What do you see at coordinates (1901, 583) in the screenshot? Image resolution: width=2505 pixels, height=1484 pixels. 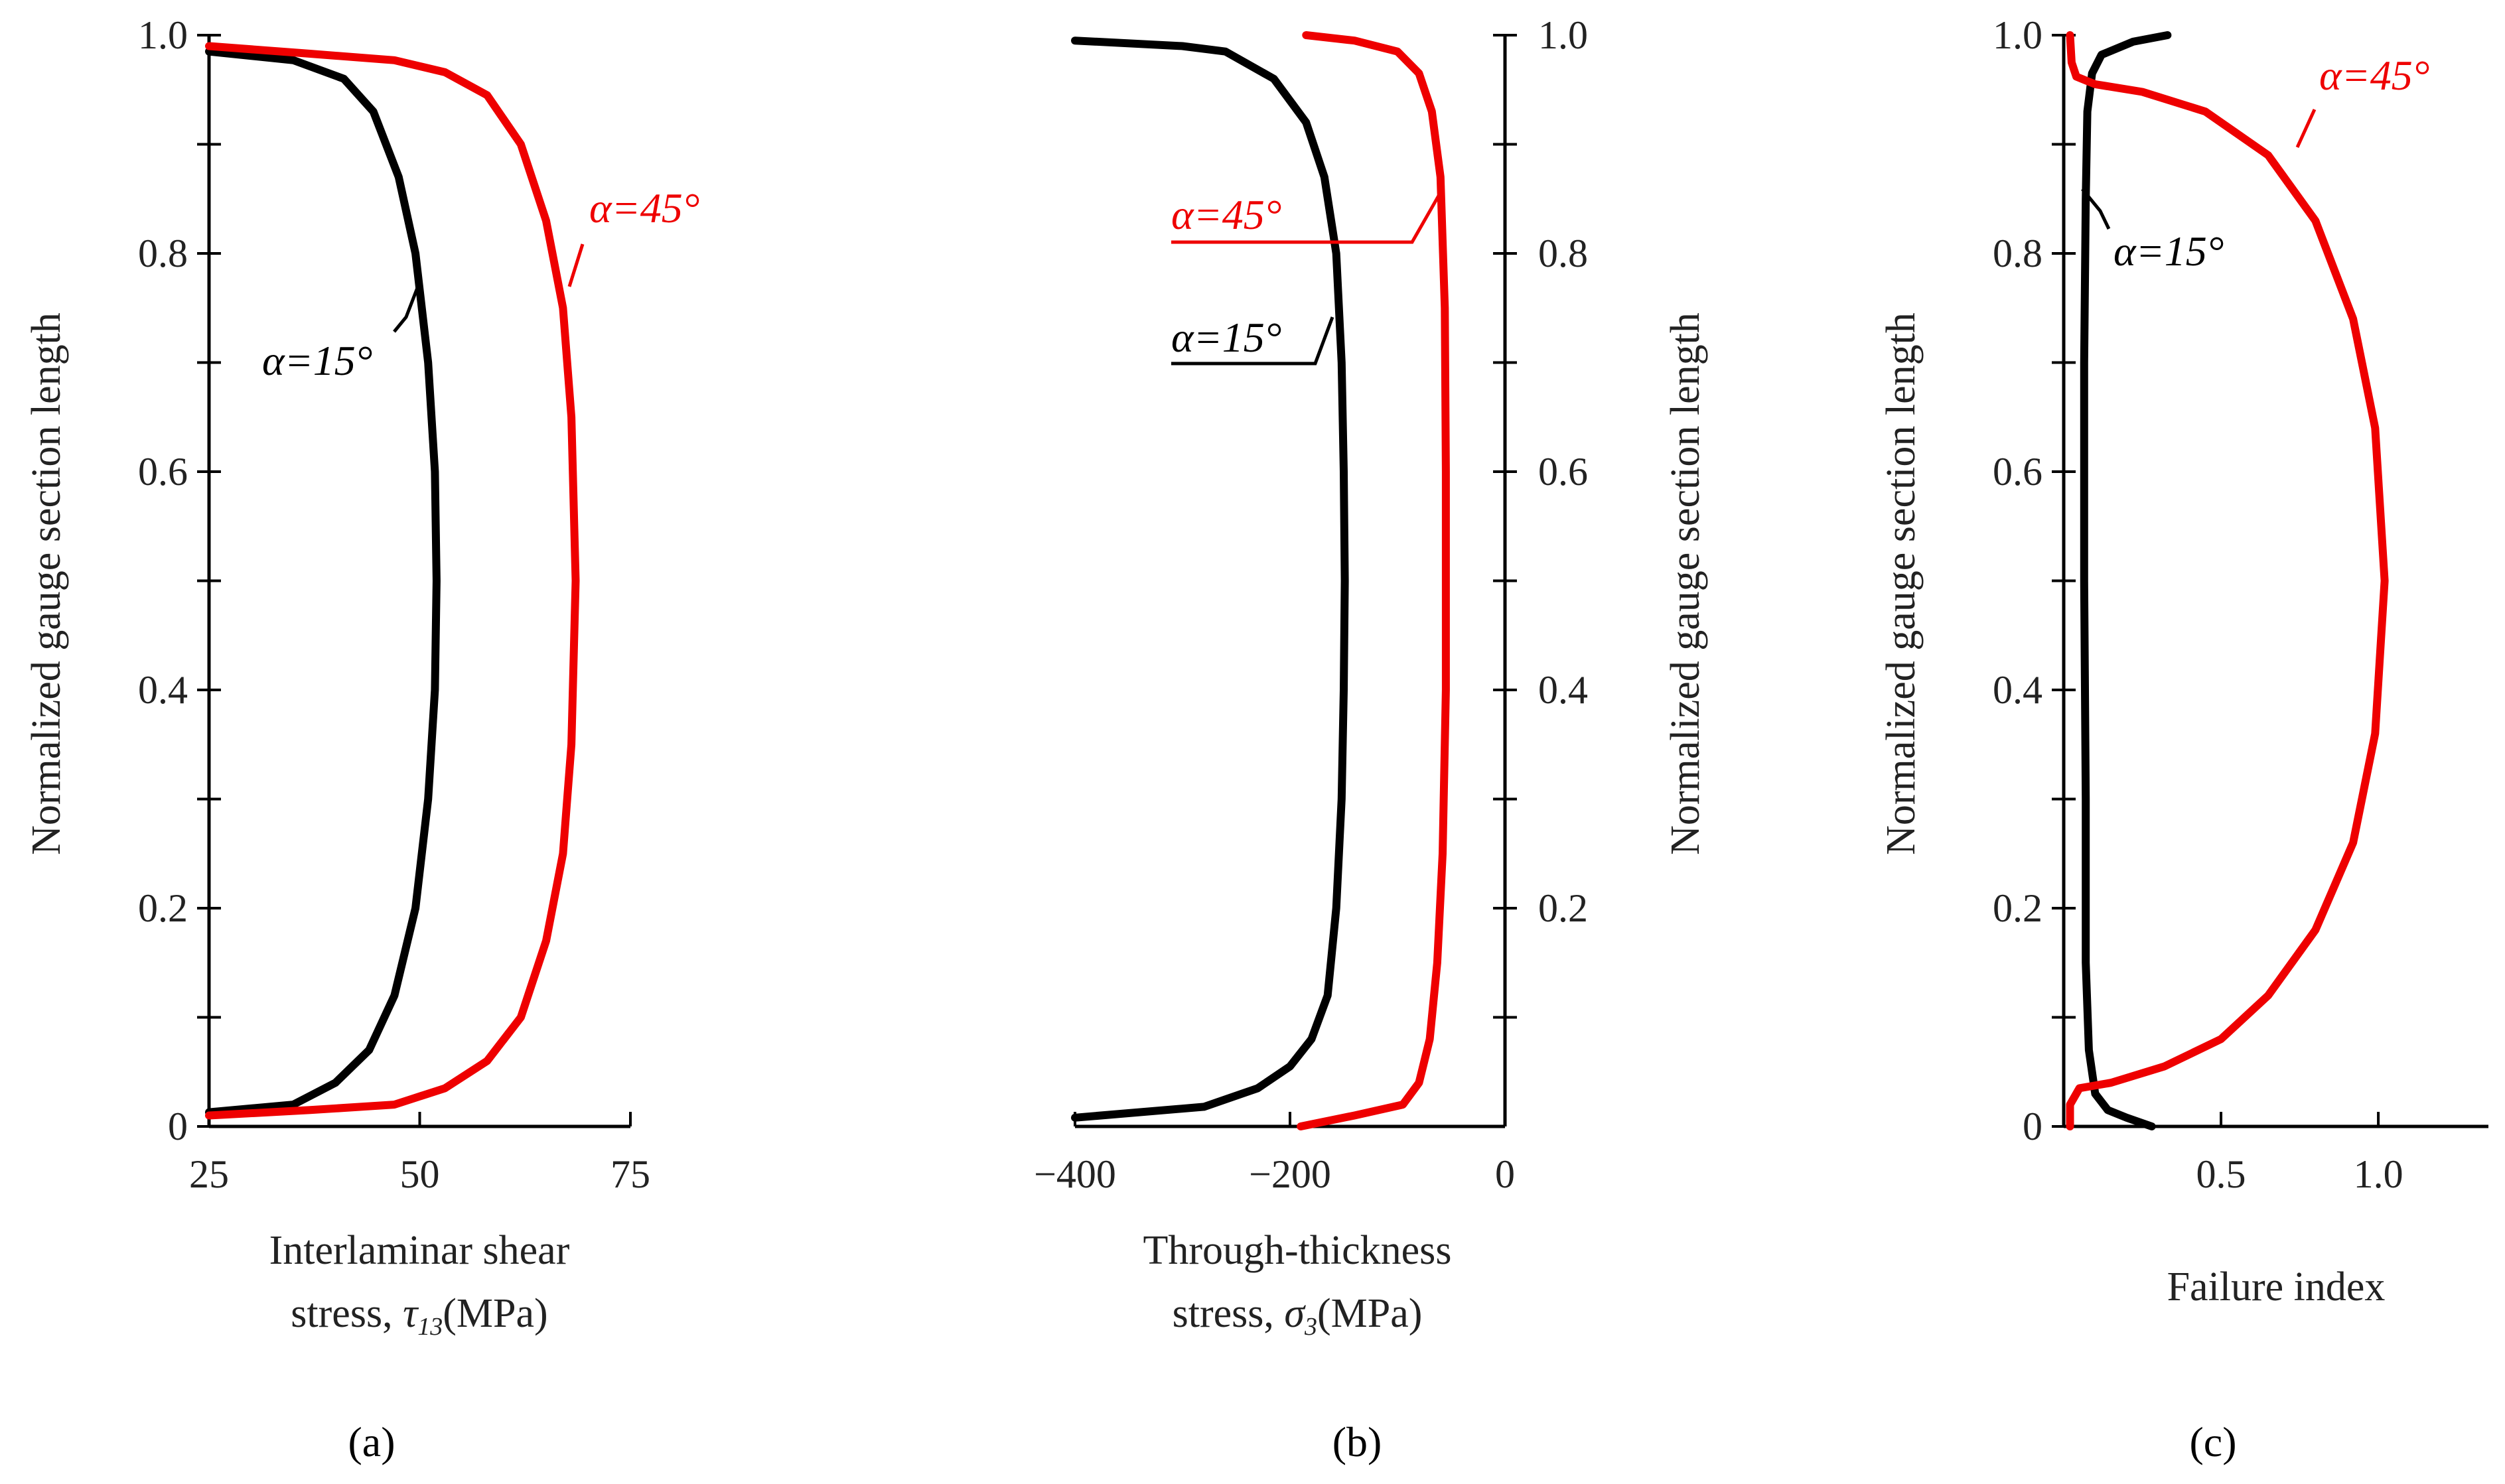 I see `chart-c-y-label: Normalized gauge section length` at bounding box center [1901, 583].